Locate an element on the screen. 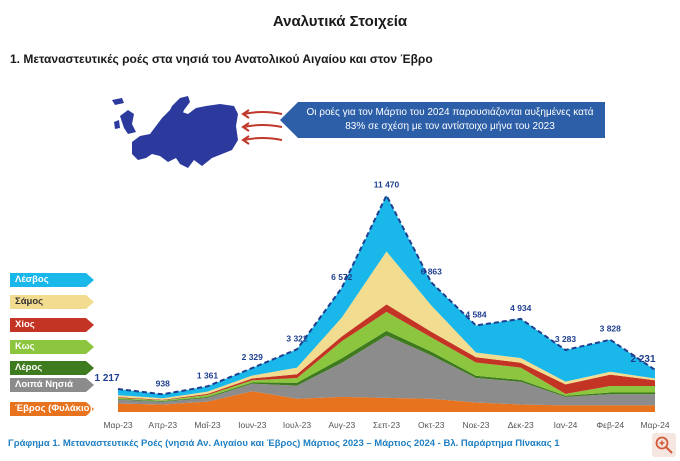 This screenshot has width=680, height=461. x-tick-label: Μαρ-23 is located at coordinates (117, 425).